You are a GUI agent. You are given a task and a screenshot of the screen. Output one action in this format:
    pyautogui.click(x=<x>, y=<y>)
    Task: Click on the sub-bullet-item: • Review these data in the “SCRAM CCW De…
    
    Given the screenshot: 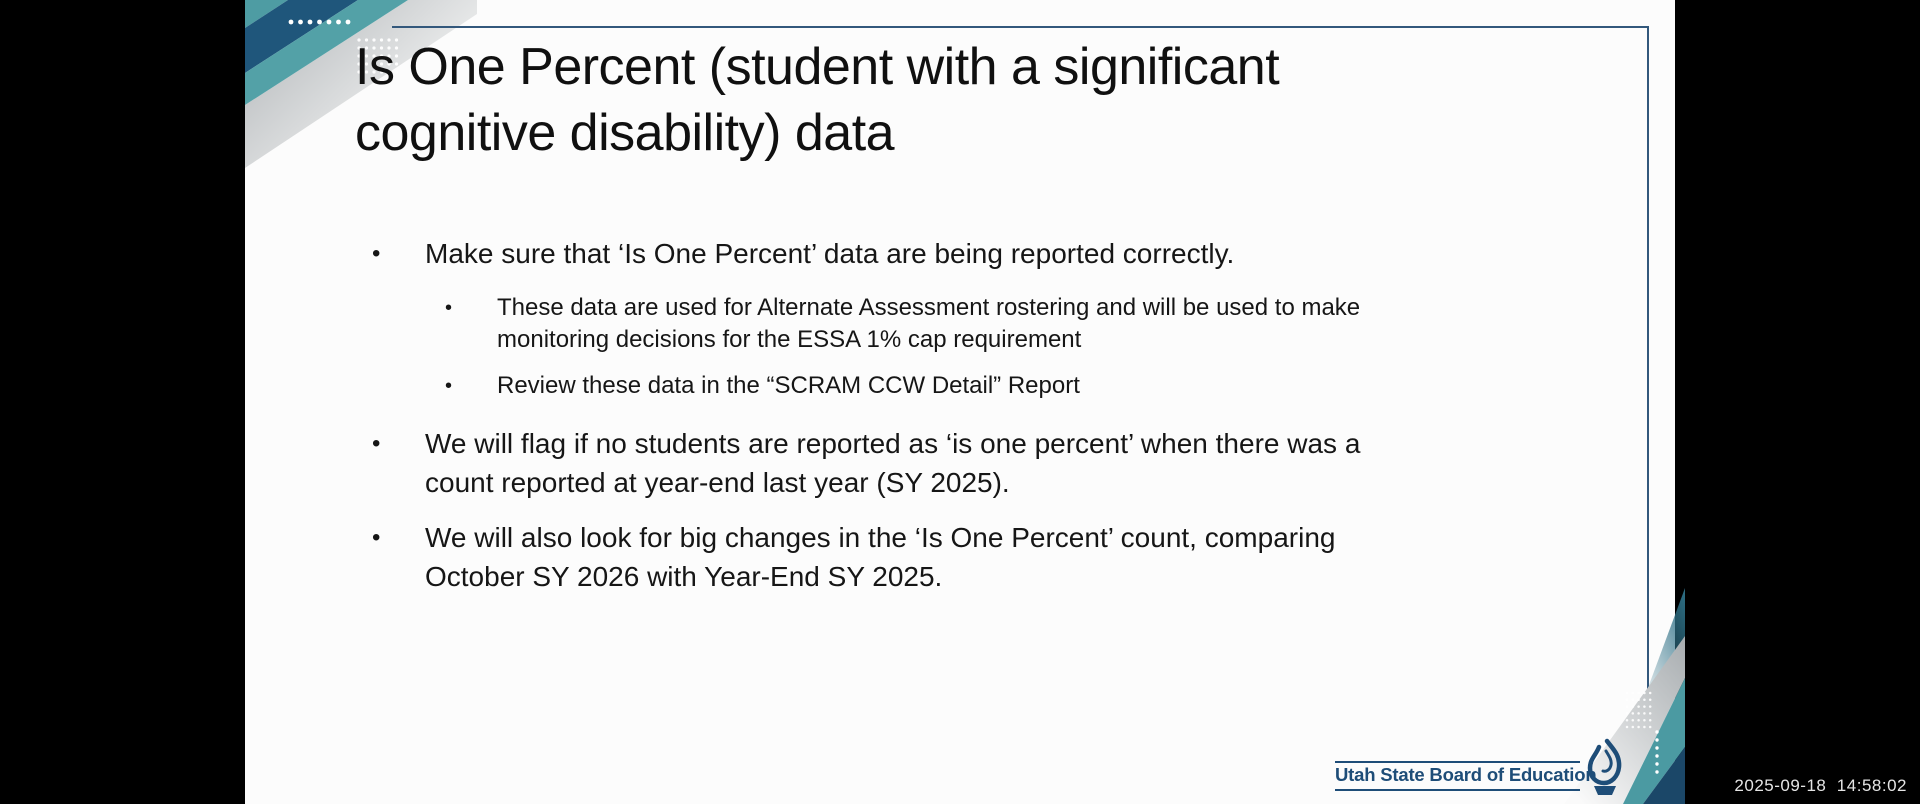 What is the action you would take?
    pyautogui.click(x=1006, y=386)
    